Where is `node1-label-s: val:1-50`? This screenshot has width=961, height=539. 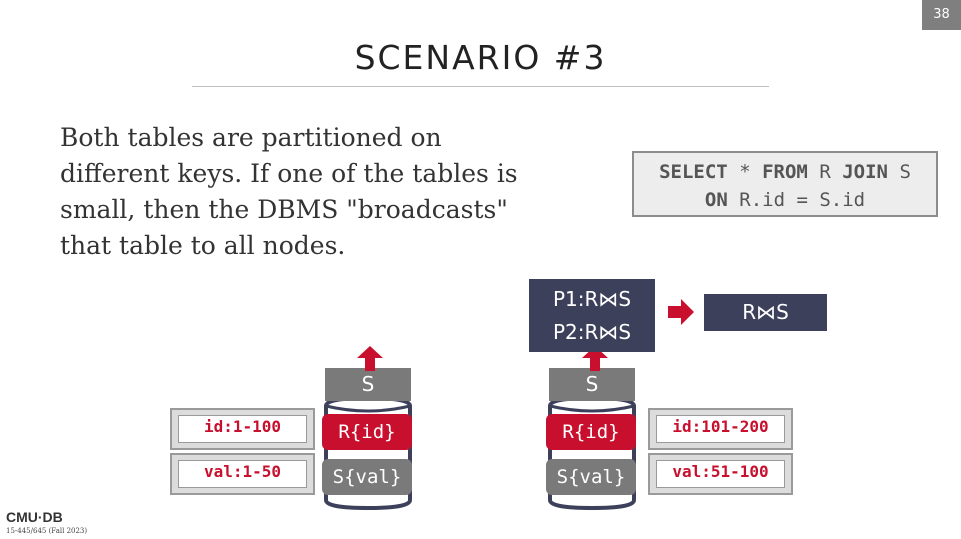
node1-label-s: val:1-50 is located at coordinates (242, 474).